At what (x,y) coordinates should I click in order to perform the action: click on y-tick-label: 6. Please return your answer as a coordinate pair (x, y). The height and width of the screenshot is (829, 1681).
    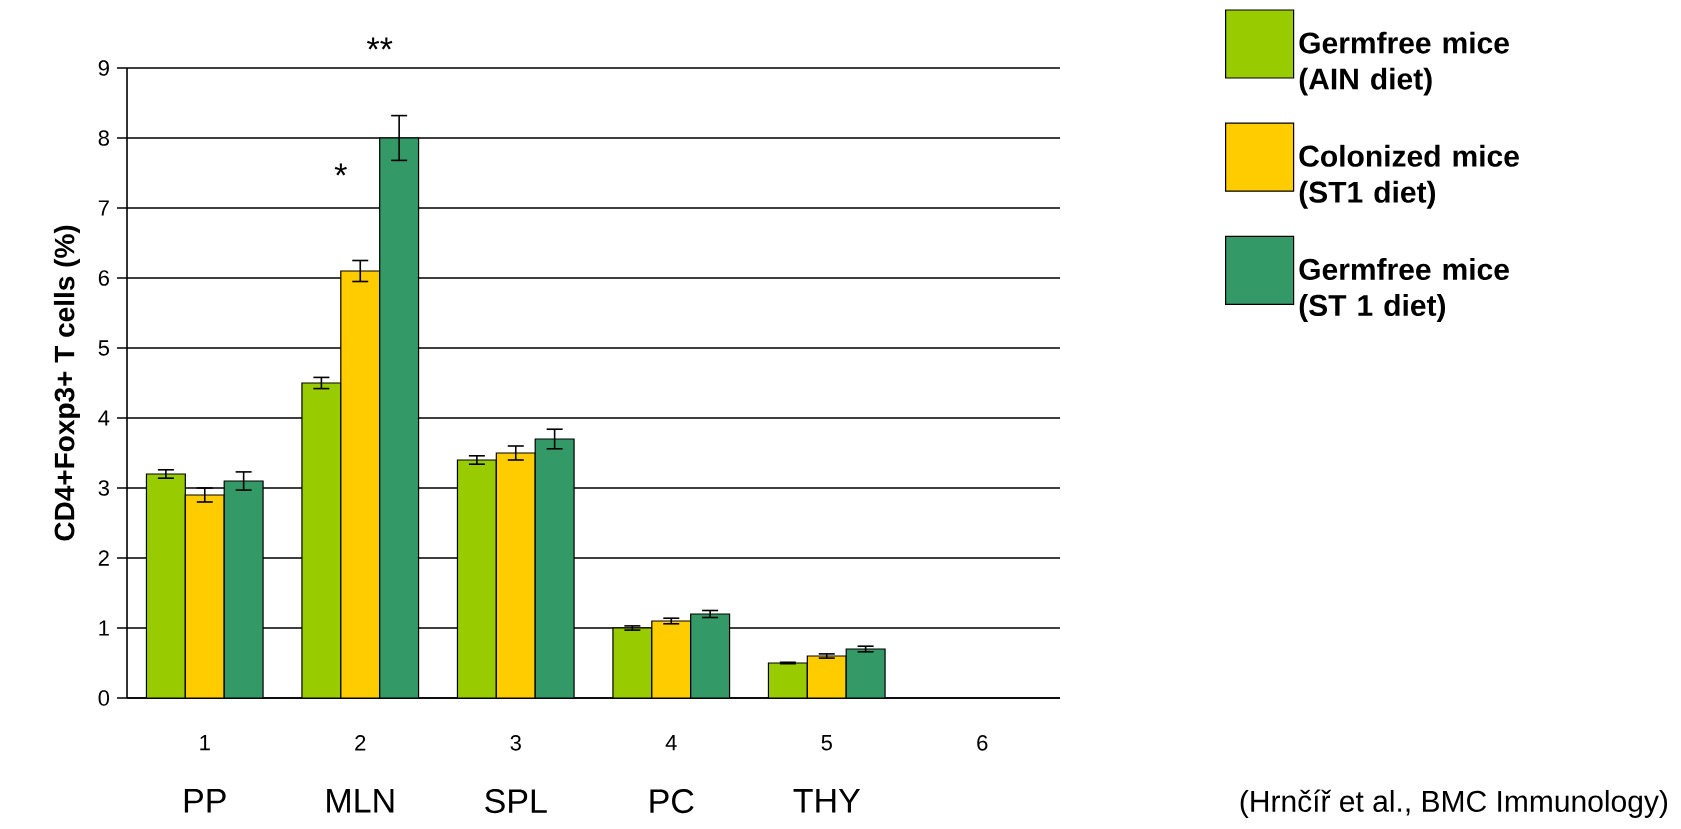
    Looking at the image, I should click on (103, 278).